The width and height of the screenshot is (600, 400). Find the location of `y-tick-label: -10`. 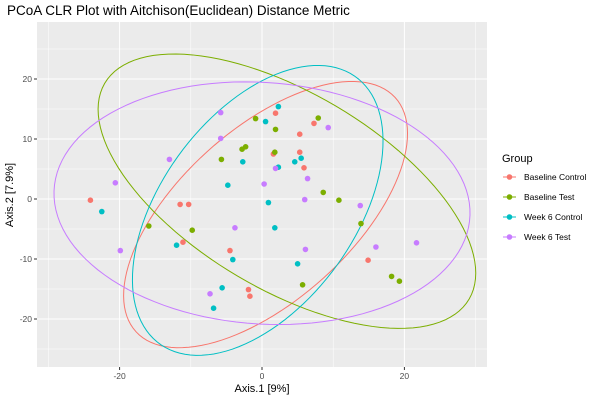

y-tick-label: -10 is located at coordinates (26, 259).